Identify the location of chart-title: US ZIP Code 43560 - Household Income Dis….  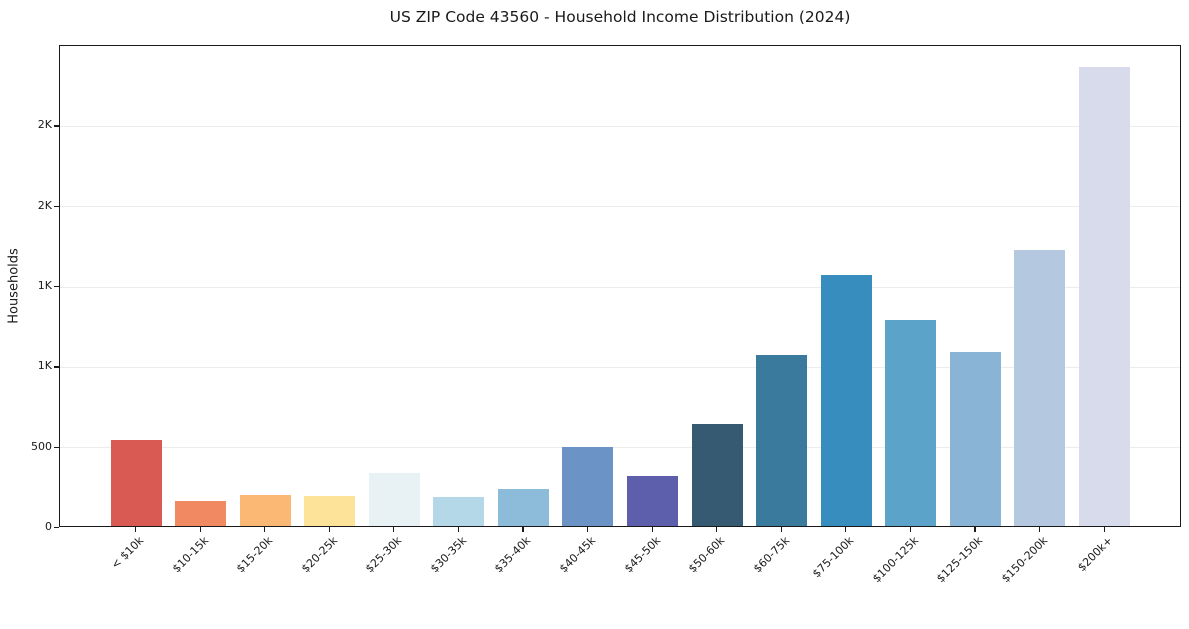
(620, 17).